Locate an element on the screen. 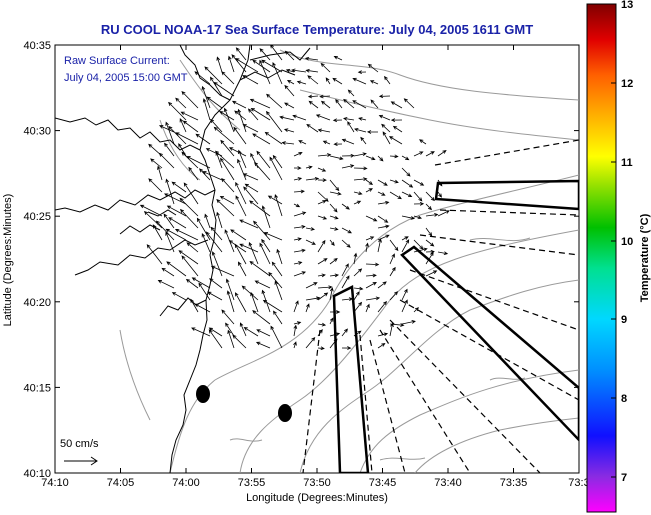  y-tick-label: 40:15 is located at coordinates (37, 388).